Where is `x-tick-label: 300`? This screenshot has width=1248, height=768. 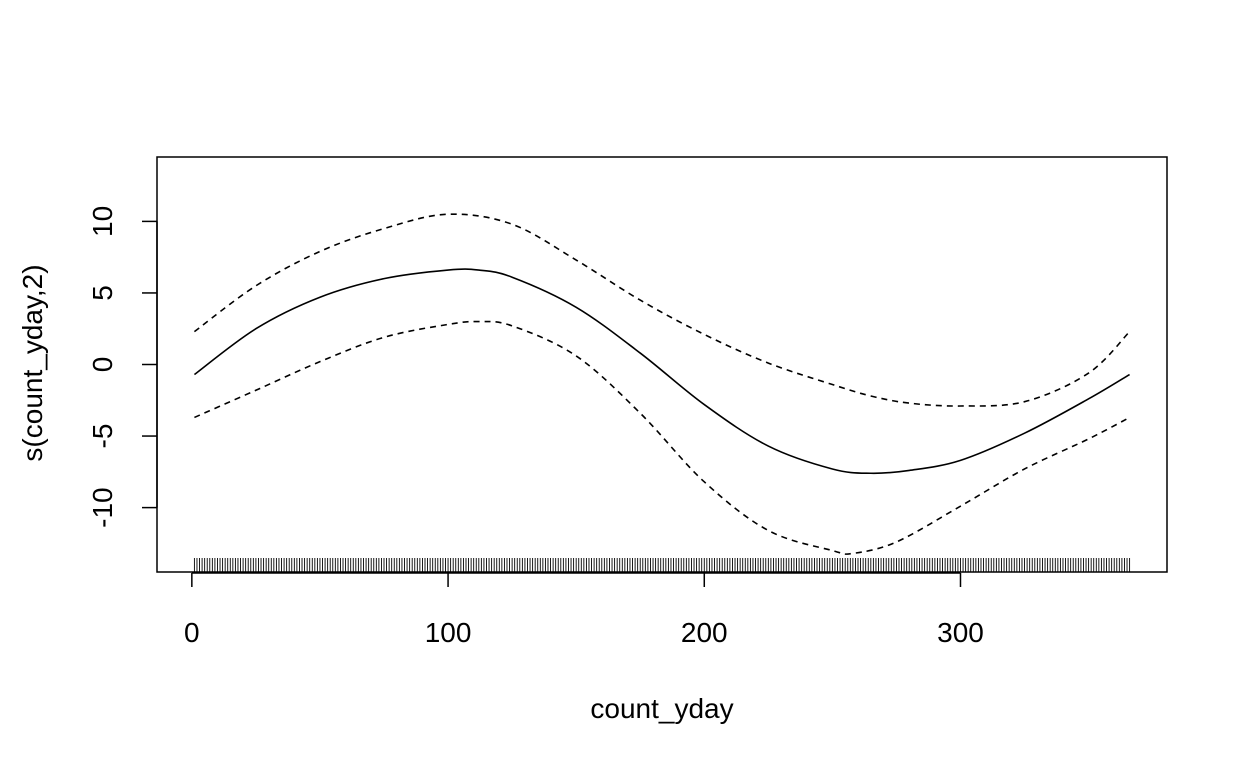 x-tick-label: 300 is located at coordinates (960, 632).